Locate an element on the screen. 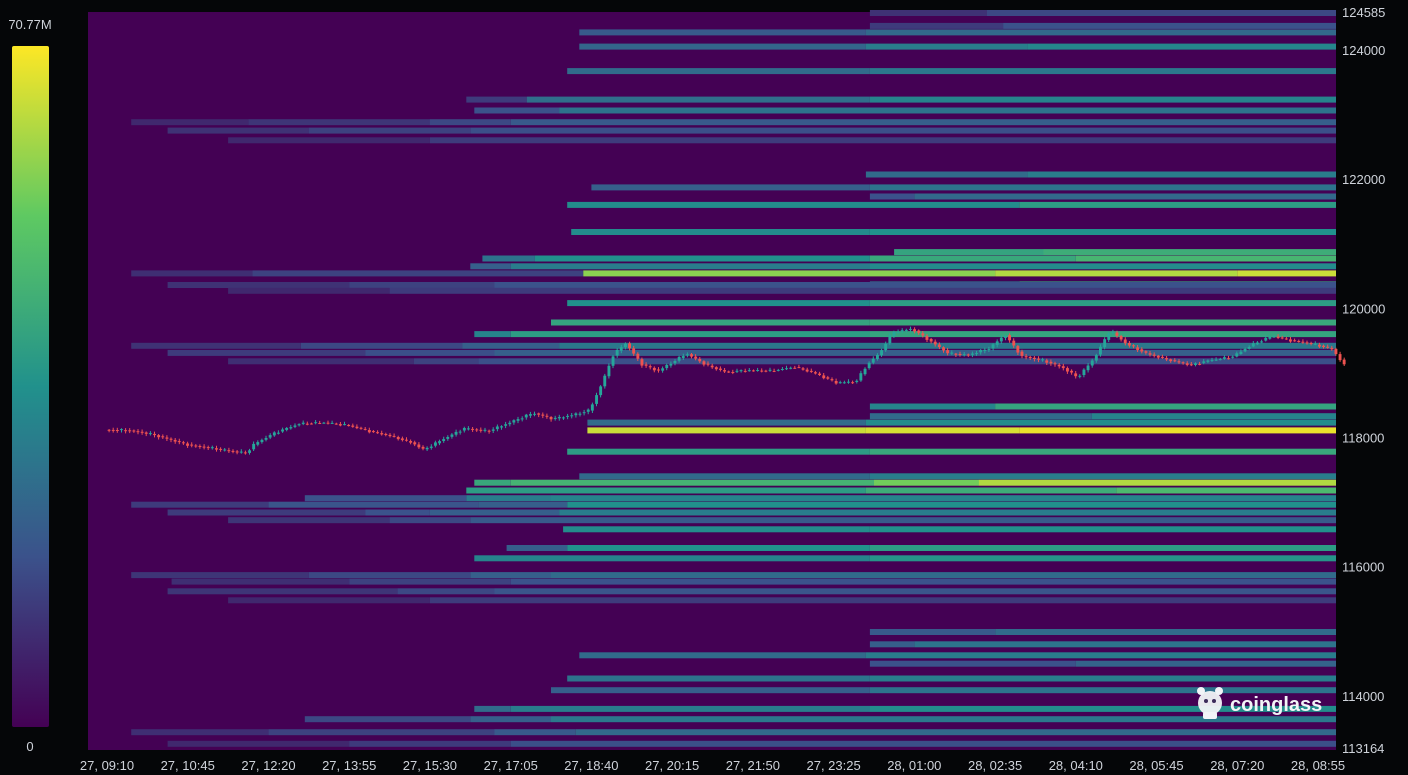 This screenshot has width=1408, height=775. y-tick-label: 113164 is located at coordinates (1363, 748).